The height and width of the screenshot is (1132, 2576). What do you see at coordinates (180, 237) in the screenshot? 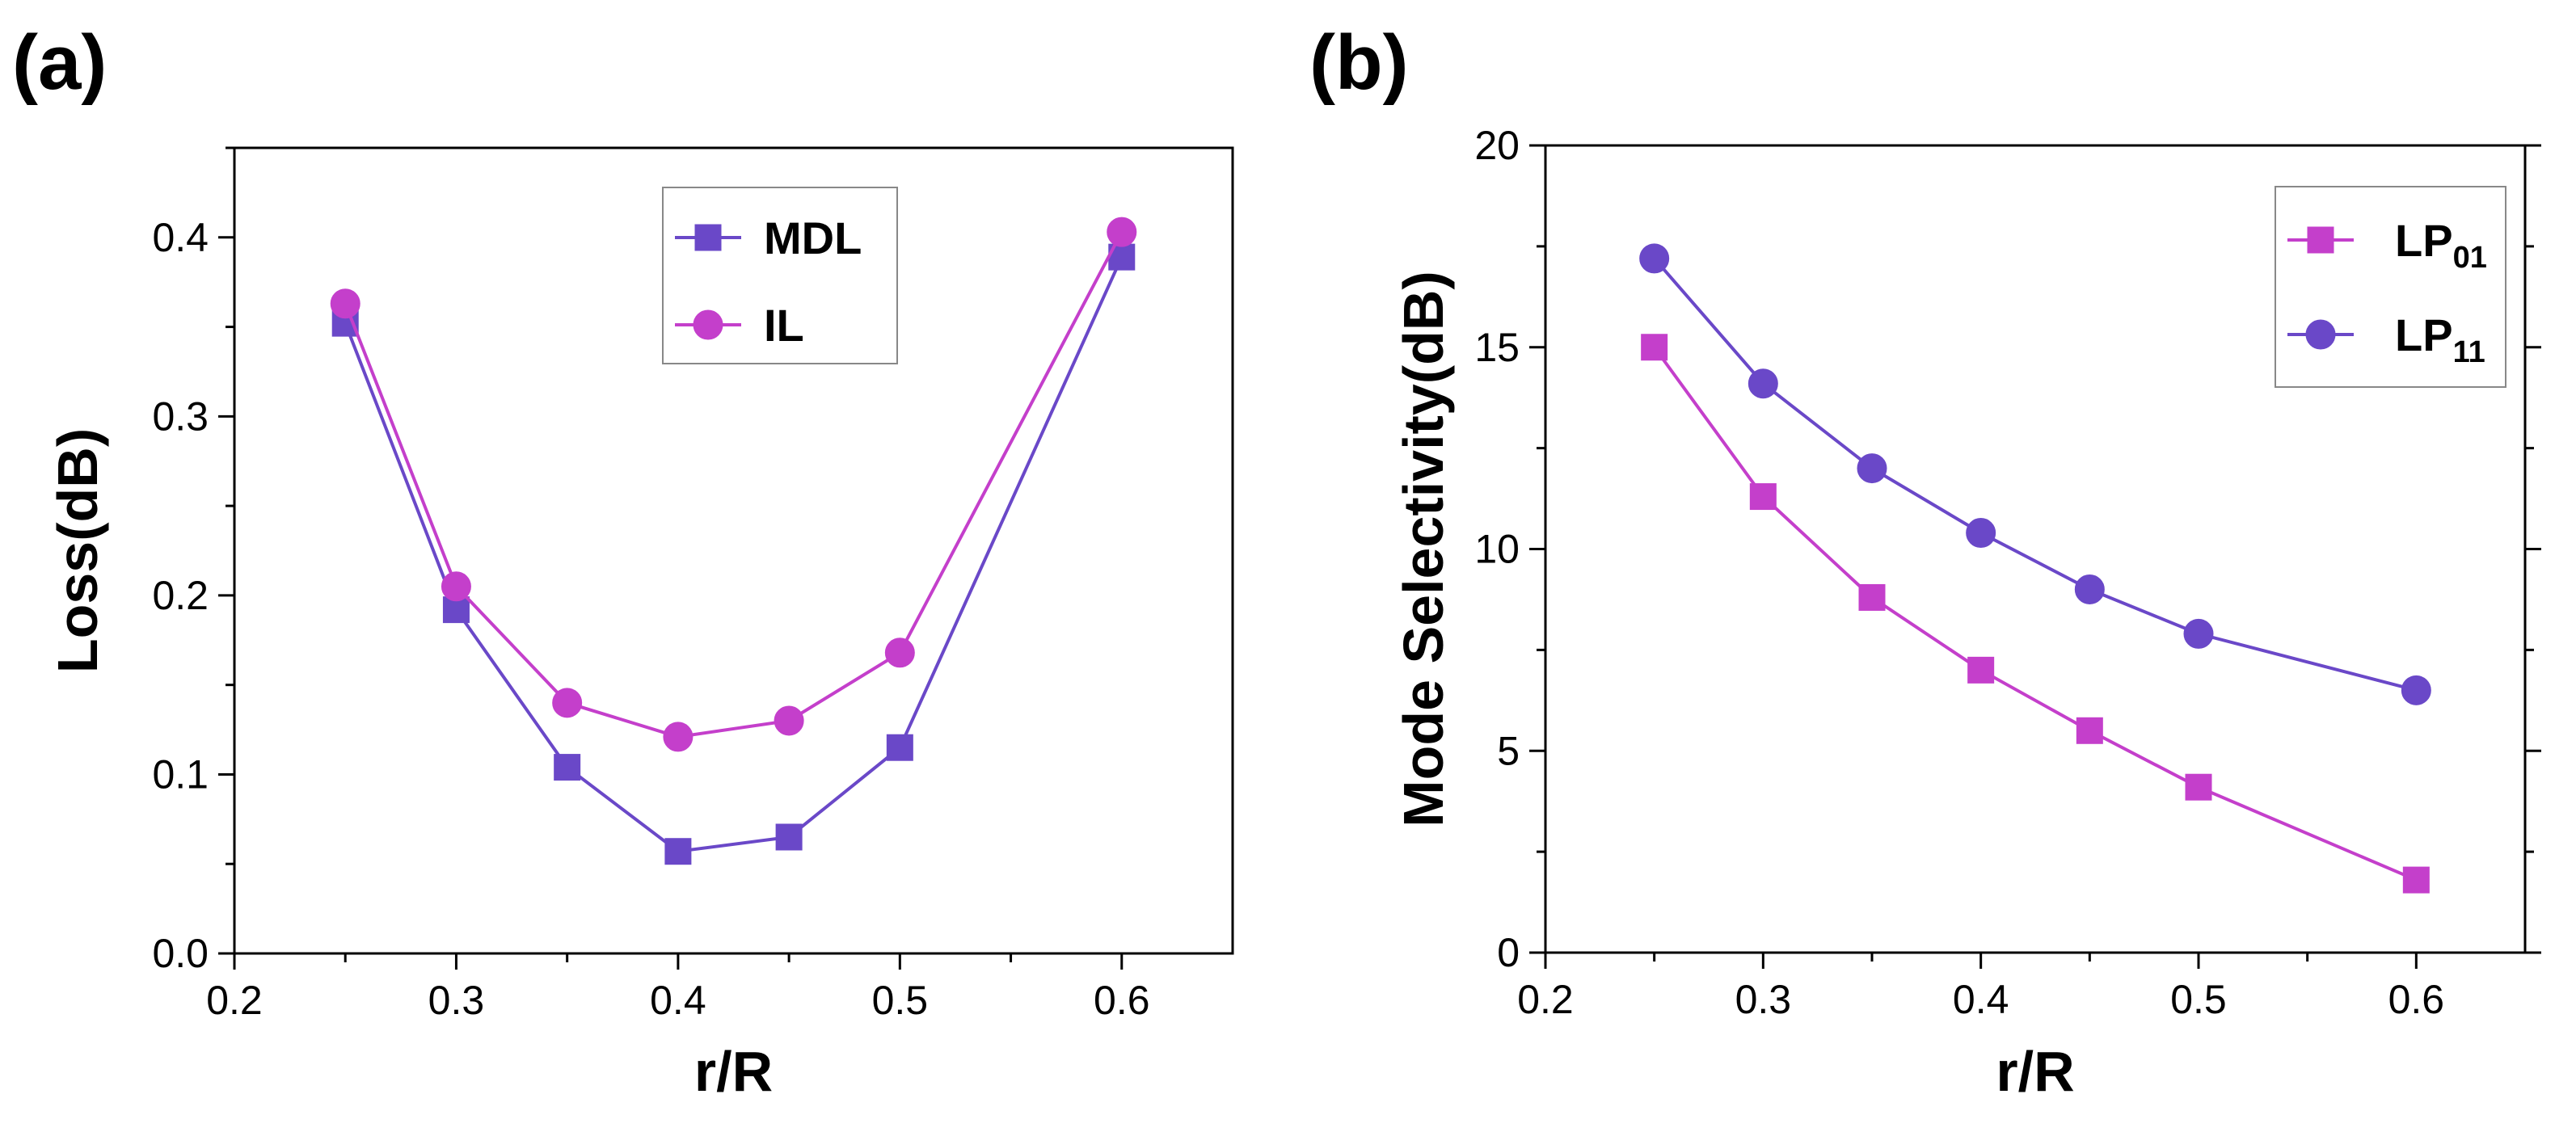
I see `y-tick-label: 0.4` at bounding box center [180, 237].